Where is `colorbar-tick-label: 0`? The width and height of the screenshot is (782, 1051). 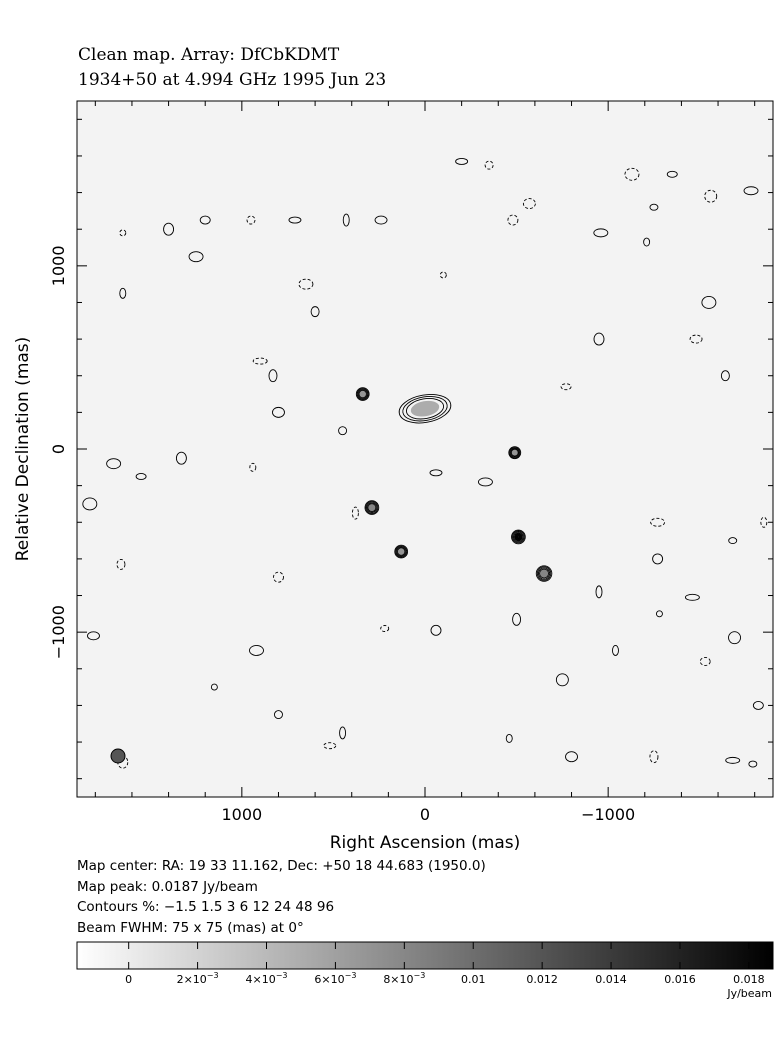
colorbar-tick-label: 0 is located at coordinates (128, 979).